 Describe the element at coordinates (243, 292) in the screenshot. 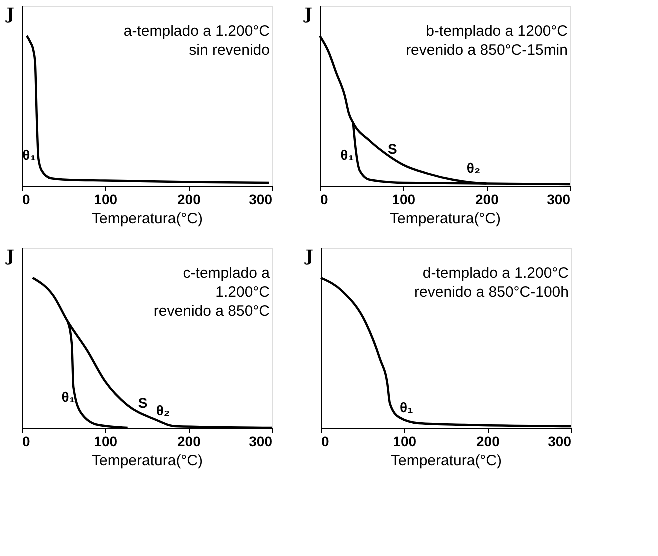

I see `annotation: 1.200°C` at that location.